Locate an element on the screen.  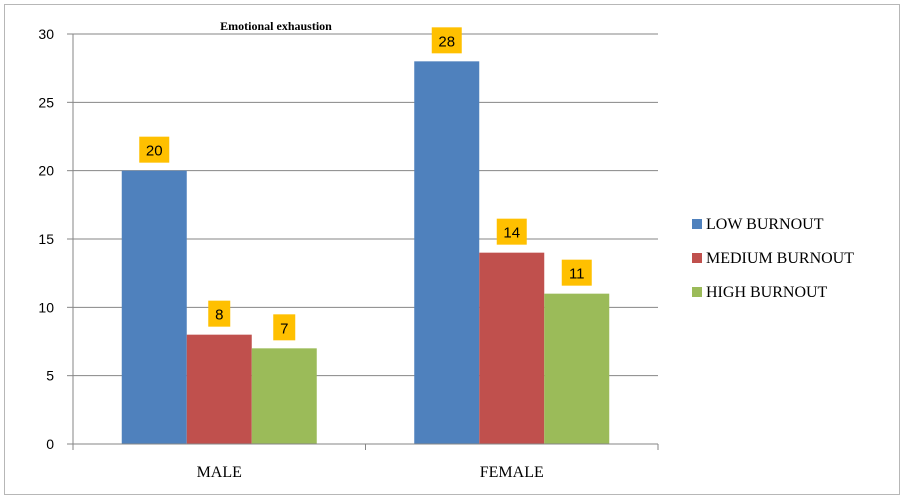
x-category-label: MALE is located at coordinates (219, 472).